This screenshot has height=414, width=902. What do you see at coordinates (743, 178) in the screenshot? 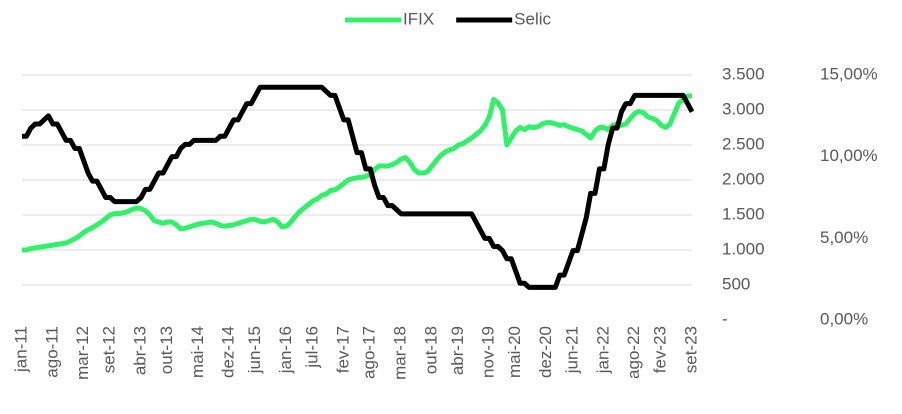
I see `y-tick-label: 2.000` at bounding box center [743, 178].